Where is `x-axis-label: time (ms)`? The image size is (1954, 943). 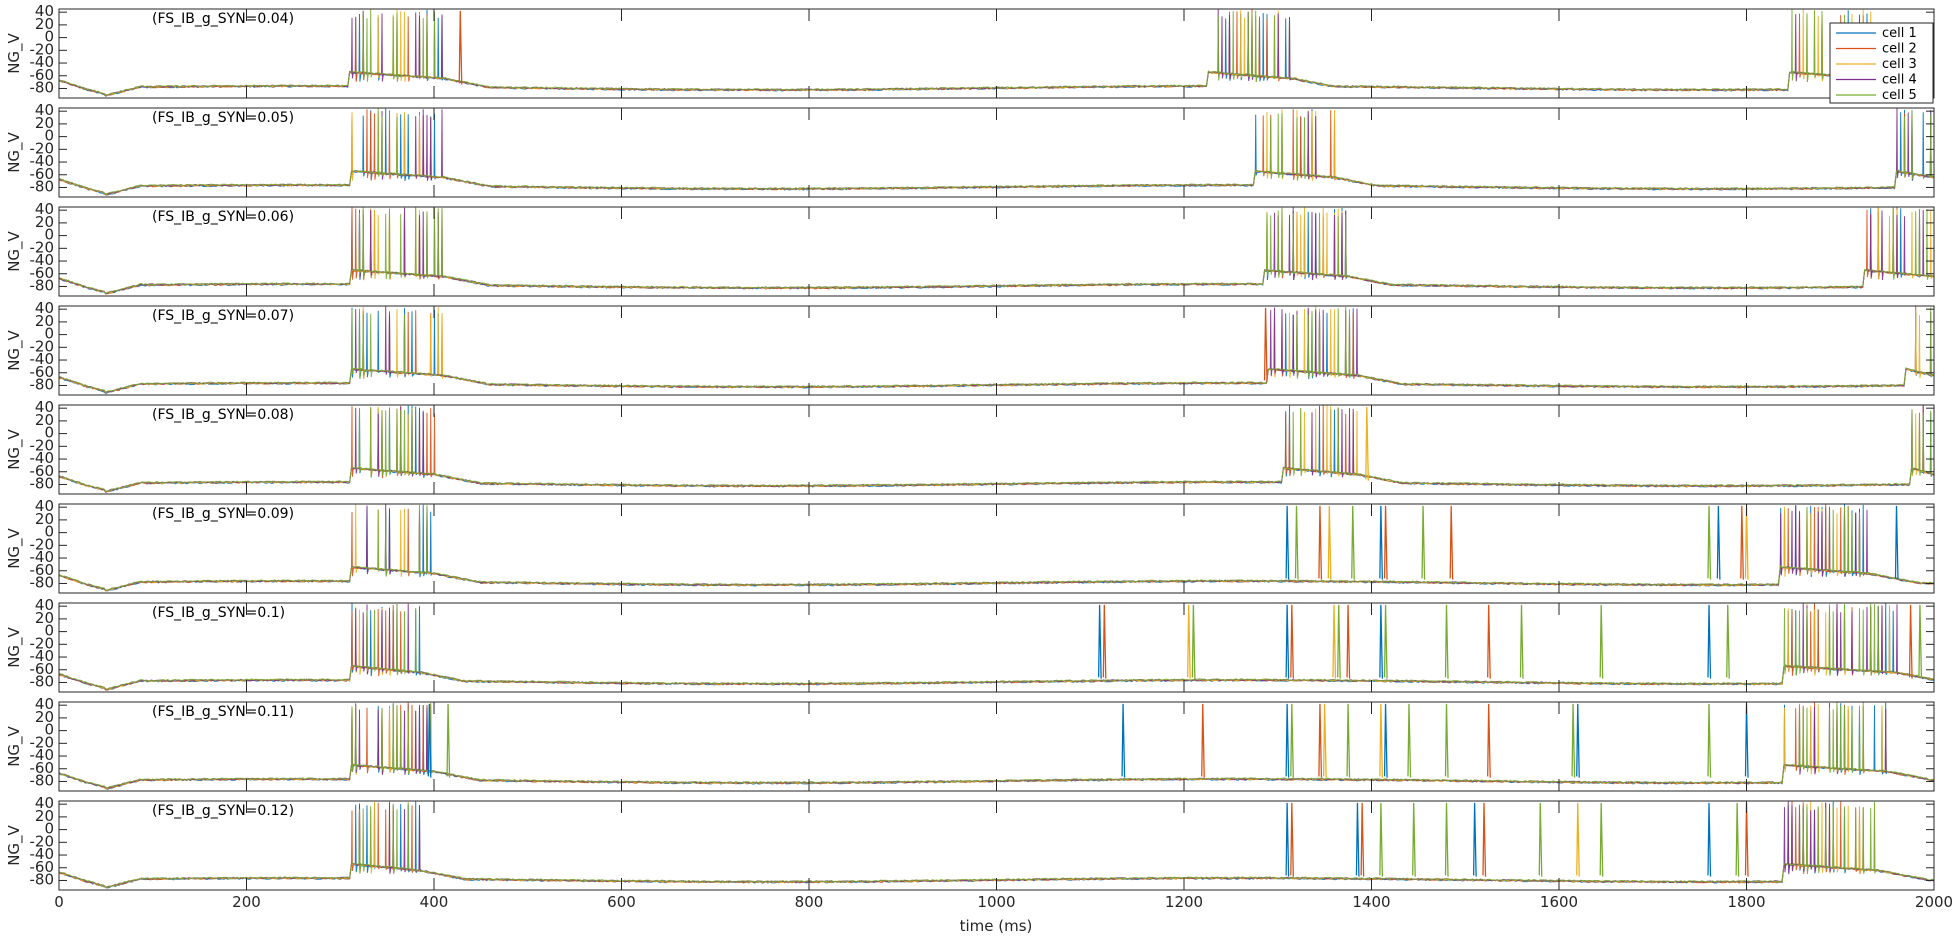 x-axis-label: time (ms) is located at coordinates (996, 926).